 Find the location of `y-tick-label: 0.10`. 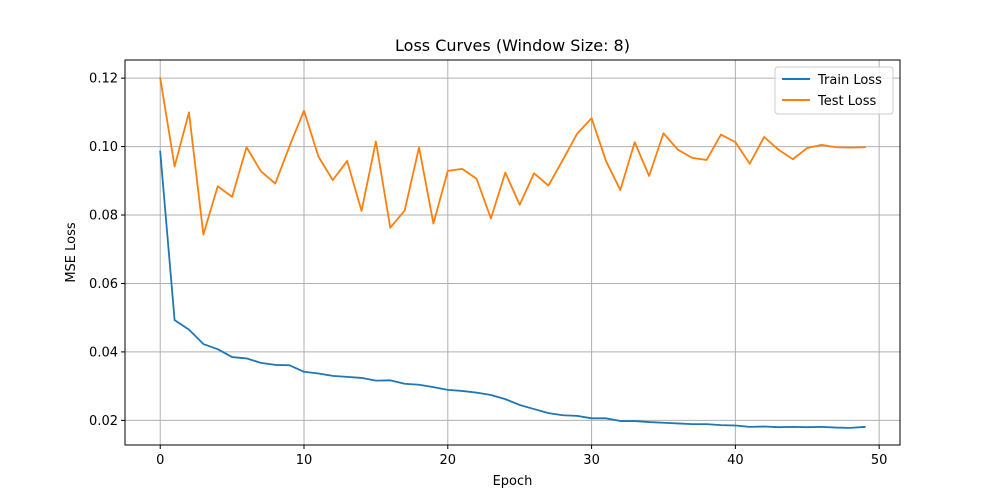

y-tick-label: 0.10 is located at coordinates (103, 147).